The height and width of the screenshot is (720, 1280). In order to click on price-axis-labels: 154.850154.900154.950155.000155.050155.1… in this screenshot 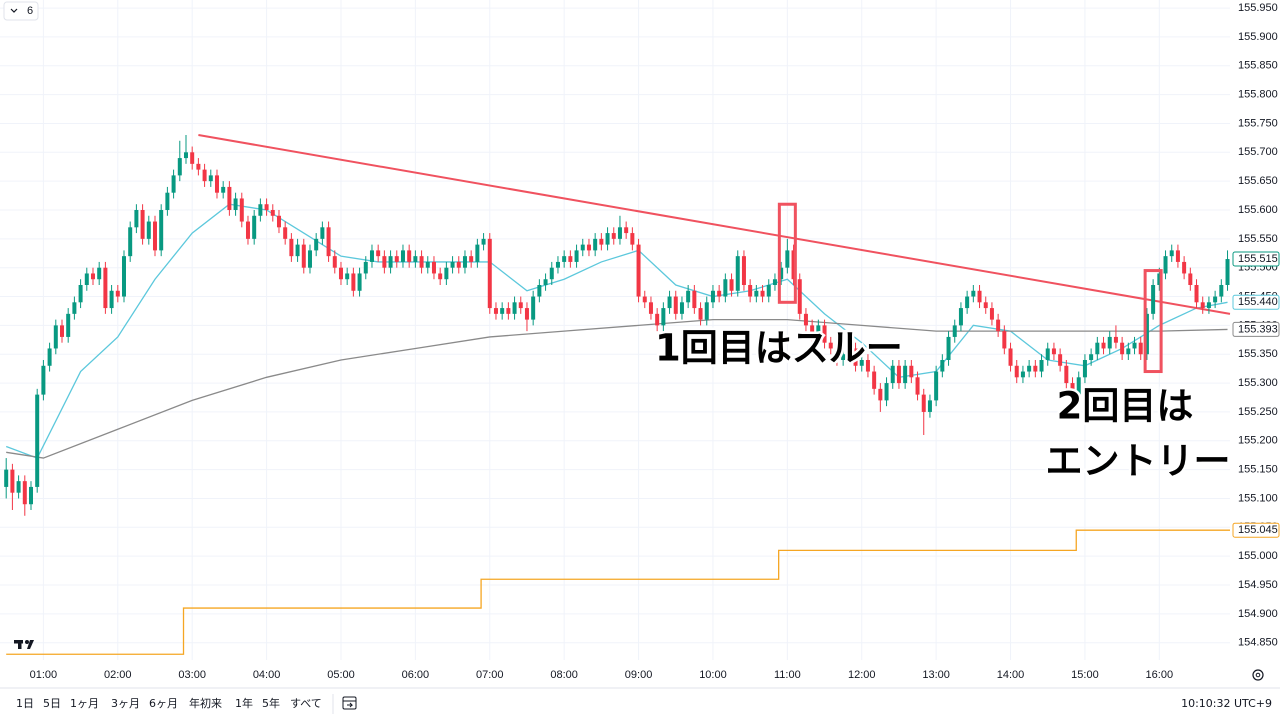, I will do `click(1256, 325)`.